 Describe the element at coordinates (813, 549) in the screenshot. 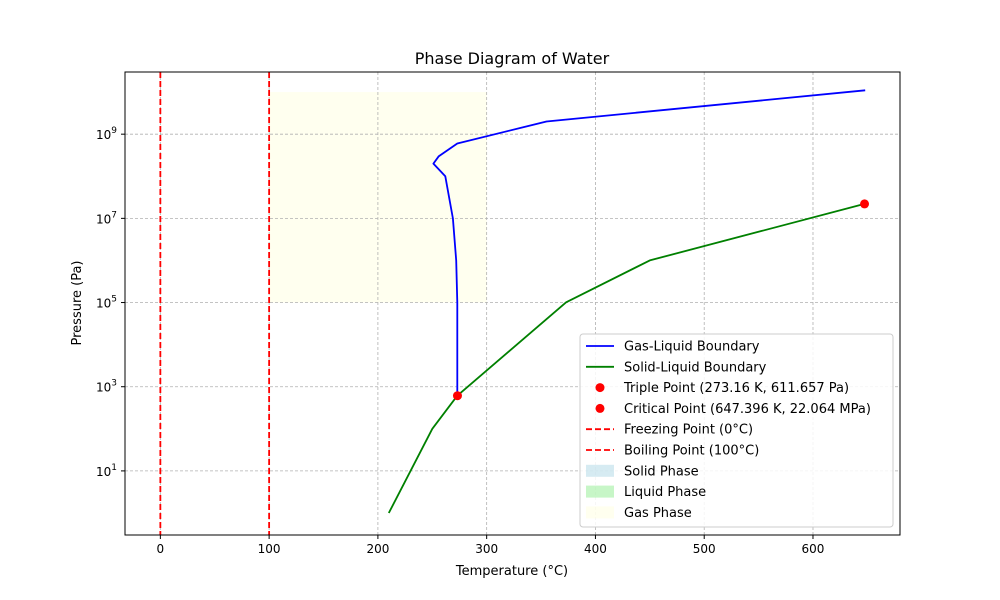

I see `x-tick-label: 600` at that location.